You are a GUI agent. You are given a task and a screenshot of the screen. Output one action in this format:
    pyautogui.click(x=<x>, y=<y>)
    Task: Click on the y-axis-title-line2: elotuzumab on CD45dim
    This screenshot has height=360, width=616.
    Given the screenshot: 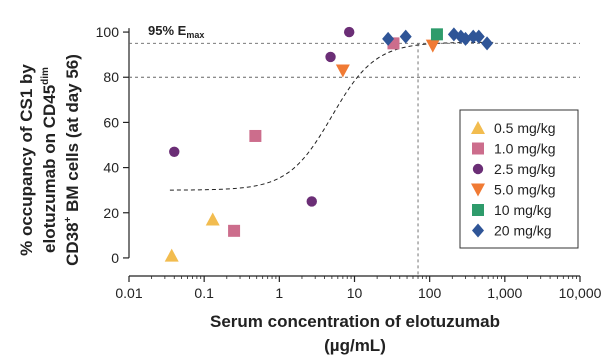 What is the action you would take?
    pyautogui.click(x=49, y=160)
    